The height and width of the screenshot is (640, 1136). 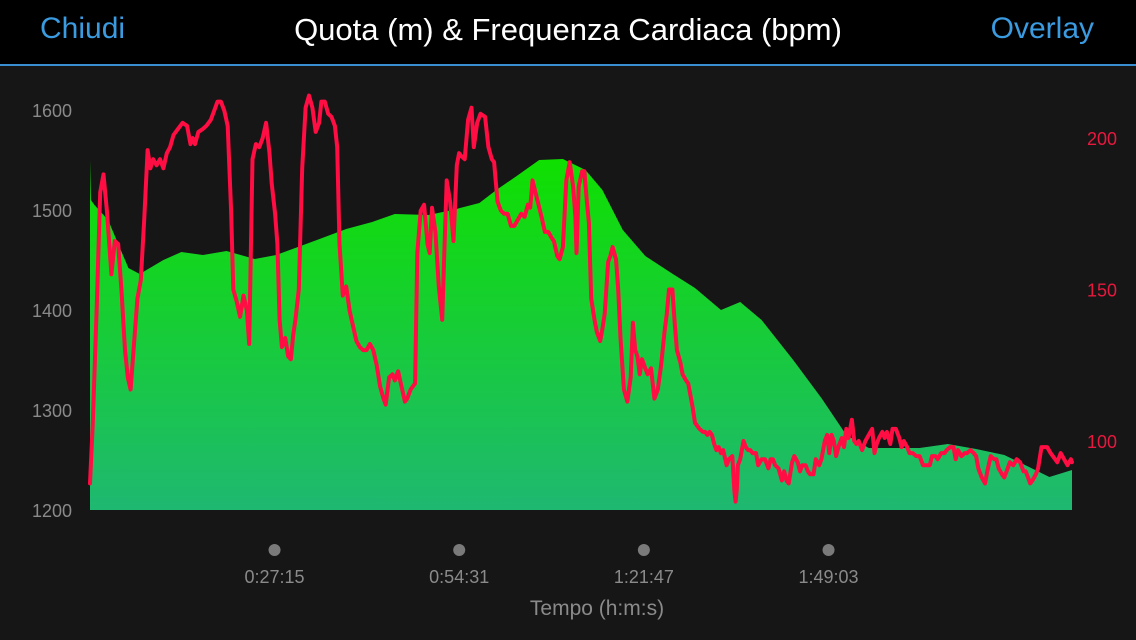 What do you see at coordinates (1102, 442) in the screenshot?
I see `y-right-tick-label: 100` at bounding box center [1102, 442].